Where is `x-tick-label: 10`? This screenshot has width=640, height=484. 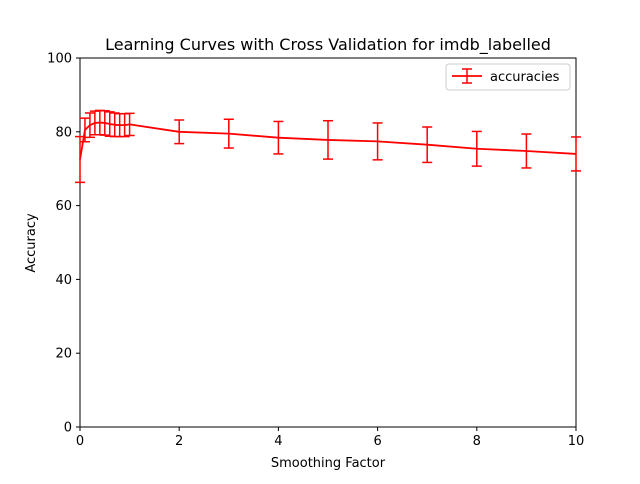
x-tick-label: 10 is located at coordinates (576, 441).